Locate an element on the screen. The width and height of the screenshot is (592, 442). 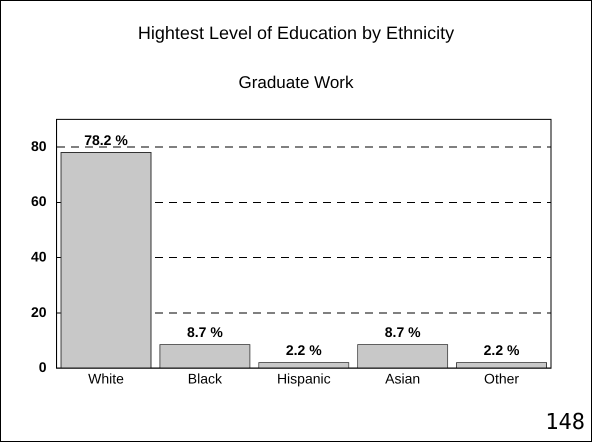
chart-title: Hightest Level of Education by Ethnicity is located at coordinates (296, 33).